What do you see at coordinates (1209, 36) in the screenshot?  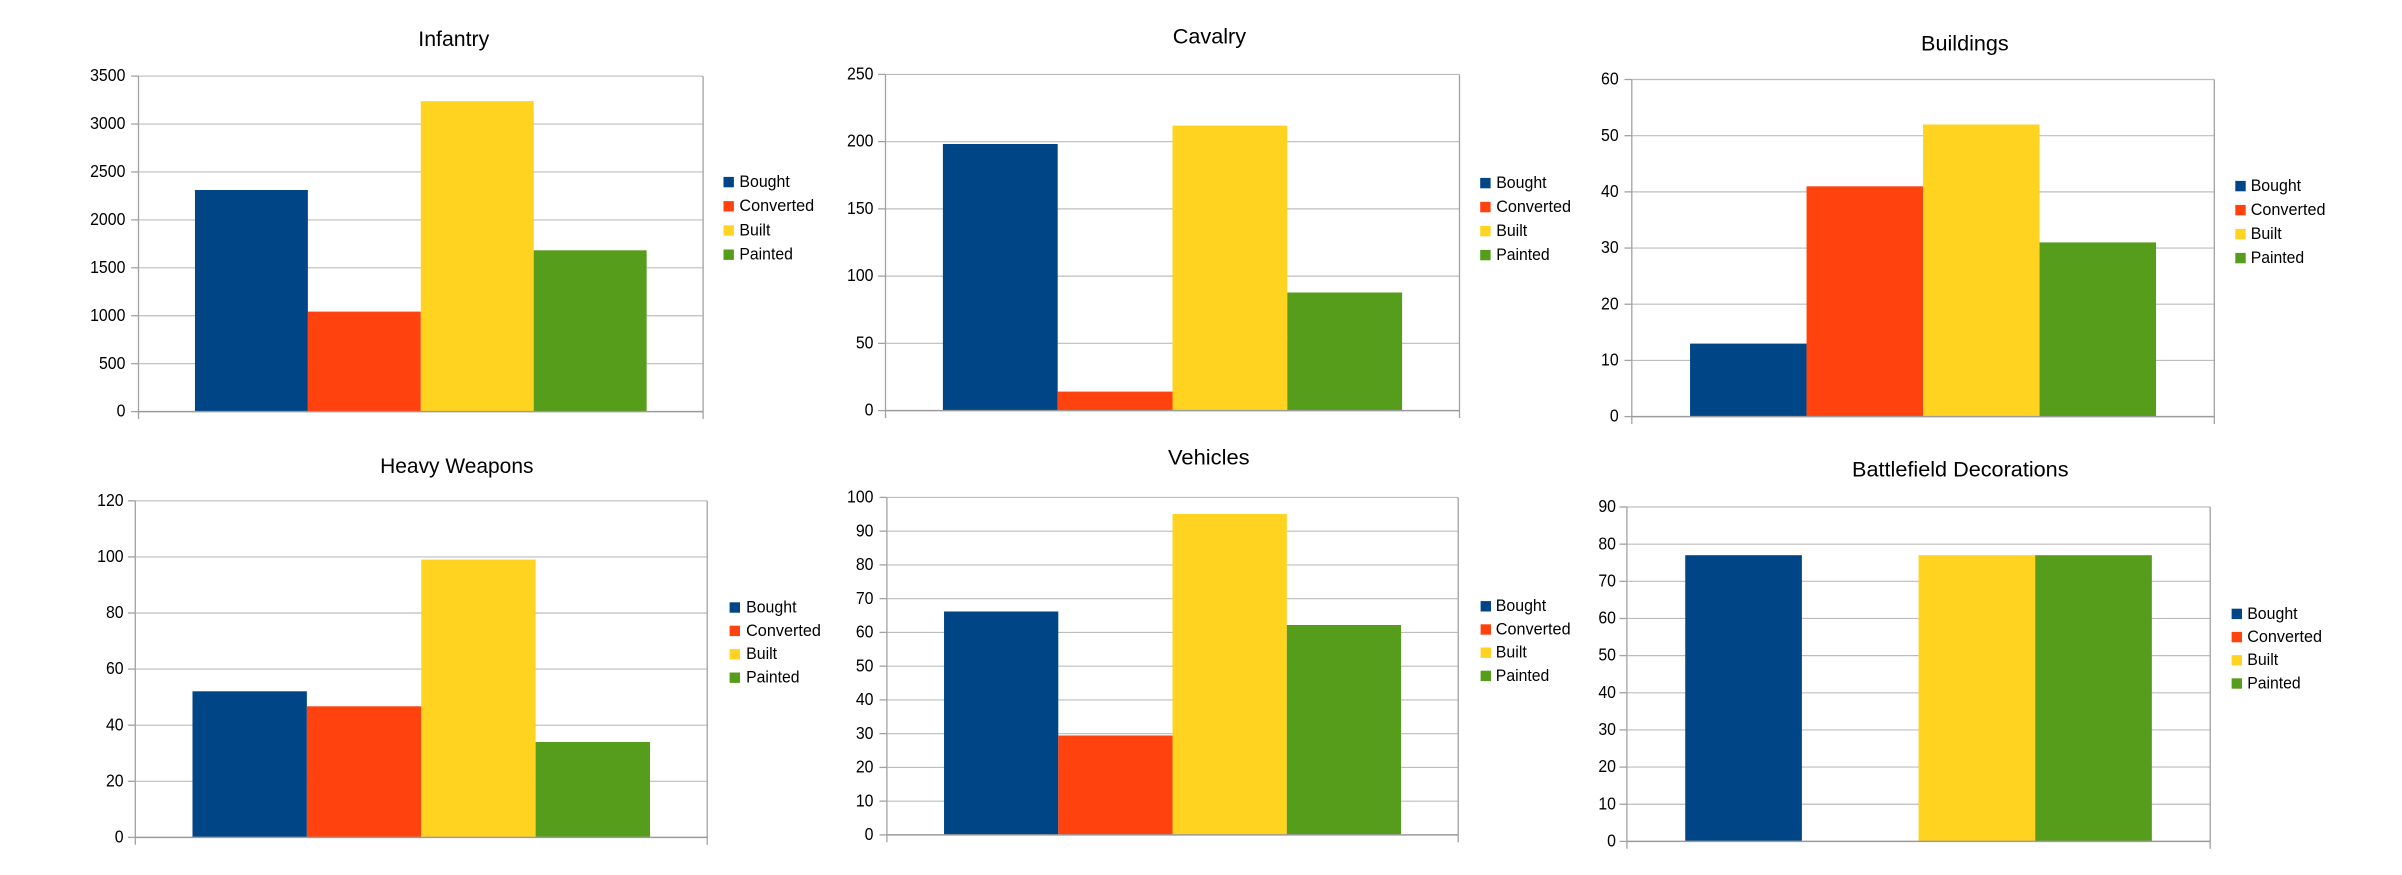 I see `svg-text: Cavalry` at bounding box center [1209, 36].